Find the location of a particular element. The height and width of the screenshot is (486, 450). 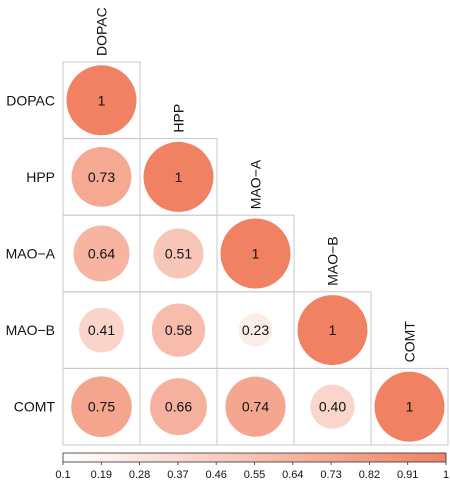

correlation-value-3-2: 0.23 is located at coordinates (255, 330).